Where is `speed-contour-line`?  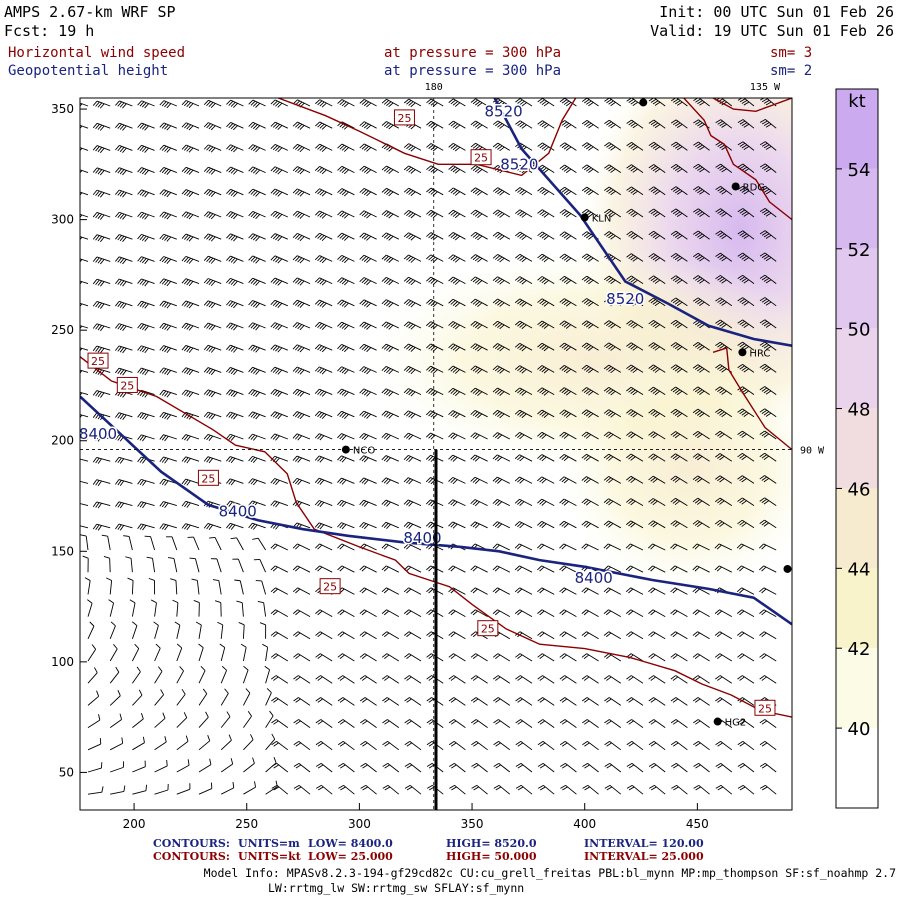
speed-contour-line is located at coordinates (737, 159).